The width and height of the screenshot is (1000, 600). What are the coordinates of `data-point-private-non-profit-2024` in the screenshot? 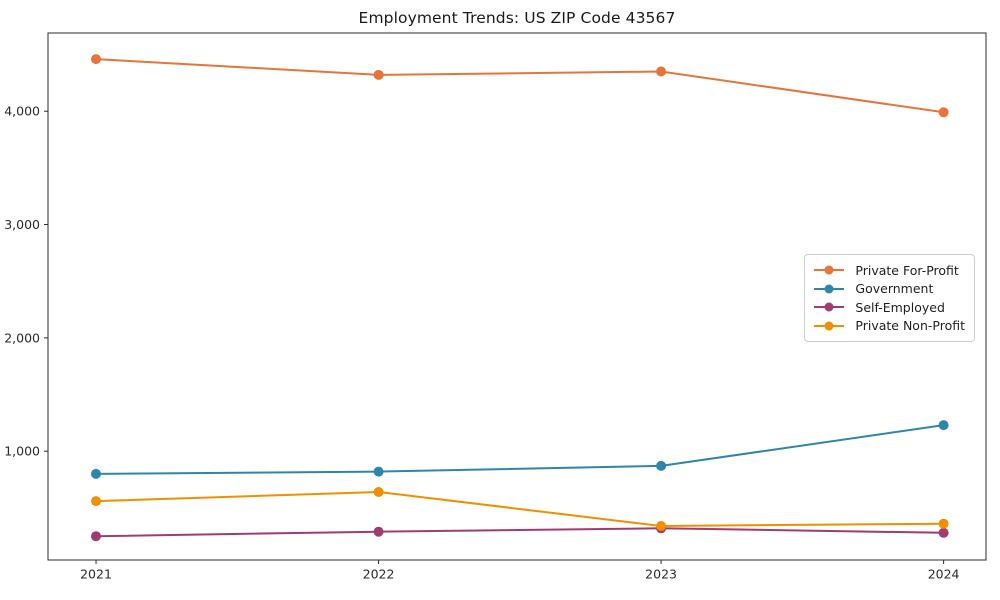 It's located at (943, 523).